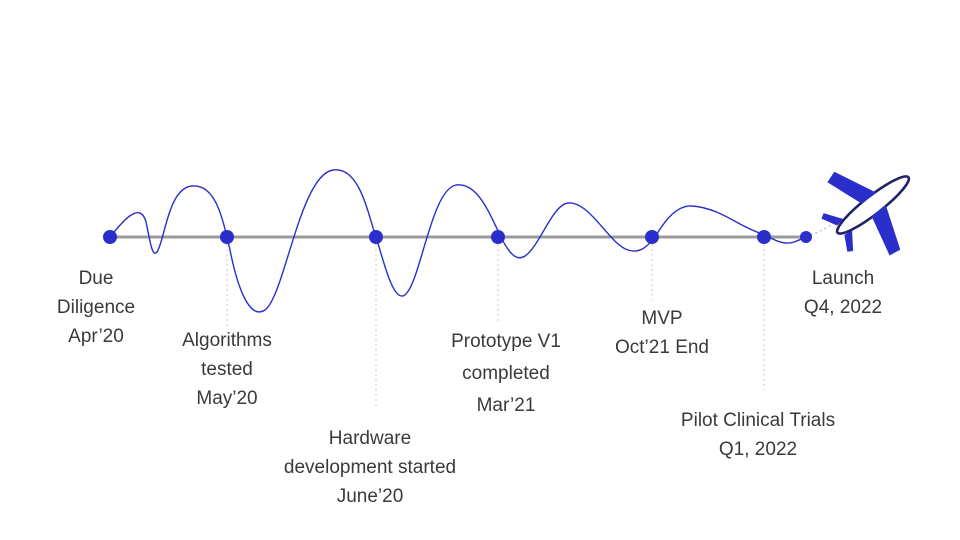 The width and height of the screenshot is (960, 540). Describe the element at coordinates (506, 373) in the screenshot. I see `milestone-label-prototype-v1: Prototype V1 completed Mar’21` at that location.